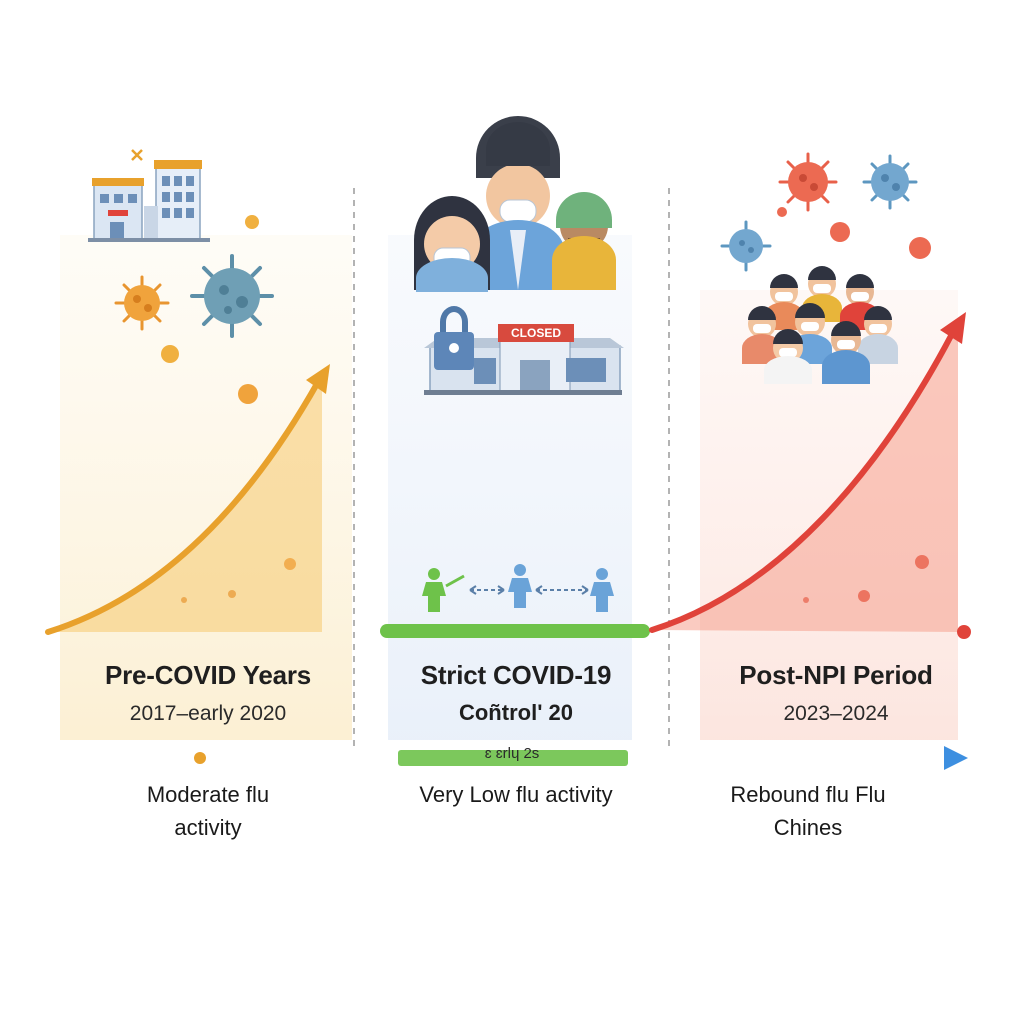  I want to click on masked-people-icon, so click(515, 204).